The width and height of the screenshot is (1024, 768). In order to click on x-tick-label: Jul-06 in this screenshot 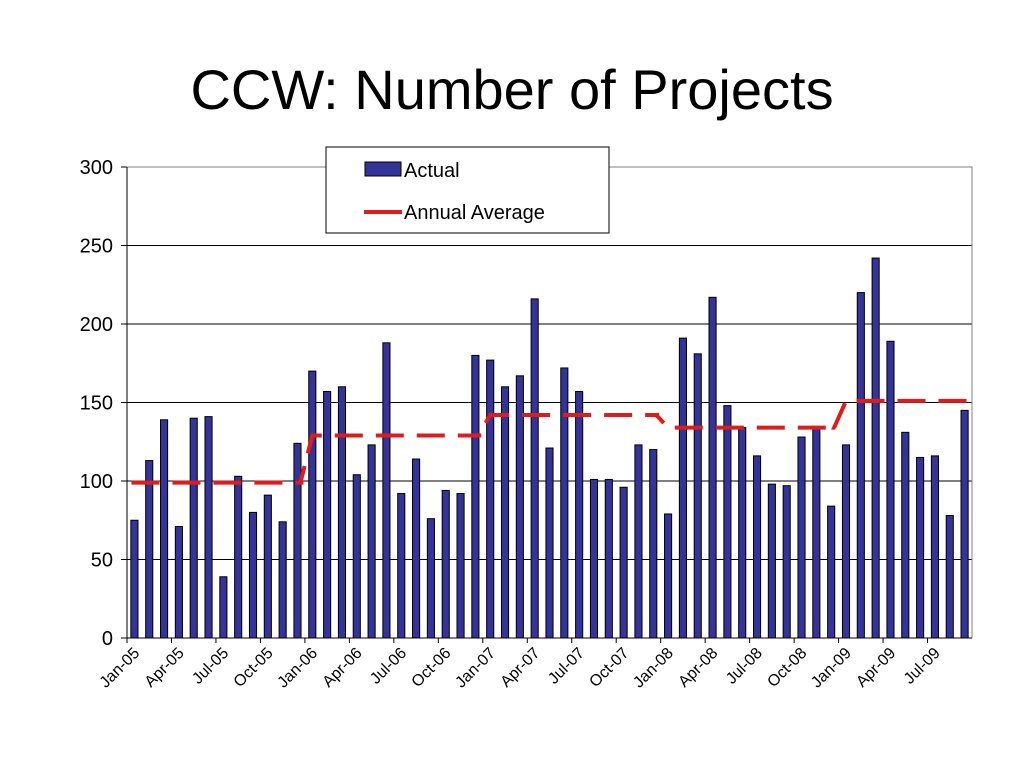, I will do `click(388, 666)`.